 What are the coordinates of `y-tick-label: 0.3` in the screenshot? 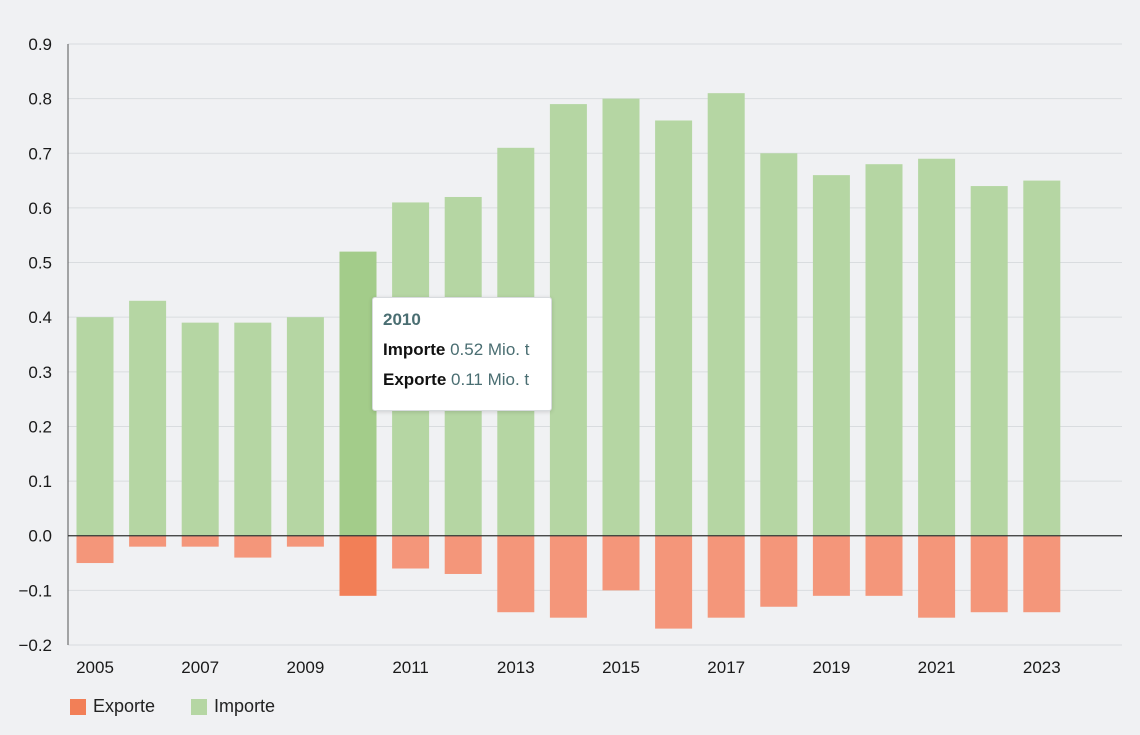 It's located at (40, 372).